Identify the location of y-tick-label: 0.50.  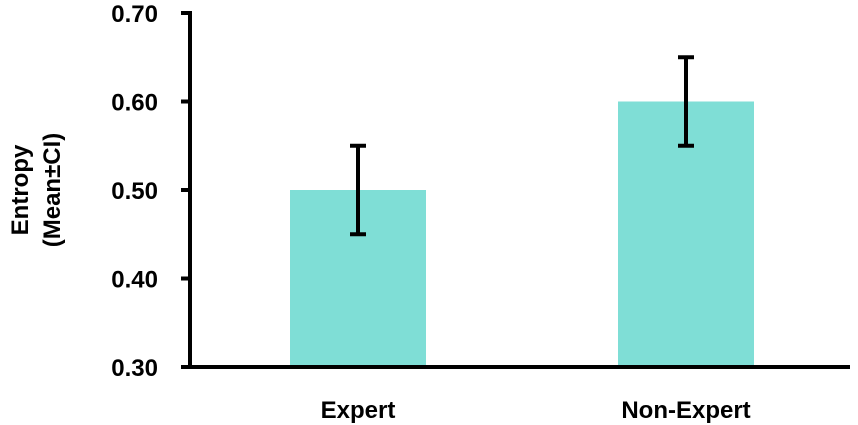
(134, 191).